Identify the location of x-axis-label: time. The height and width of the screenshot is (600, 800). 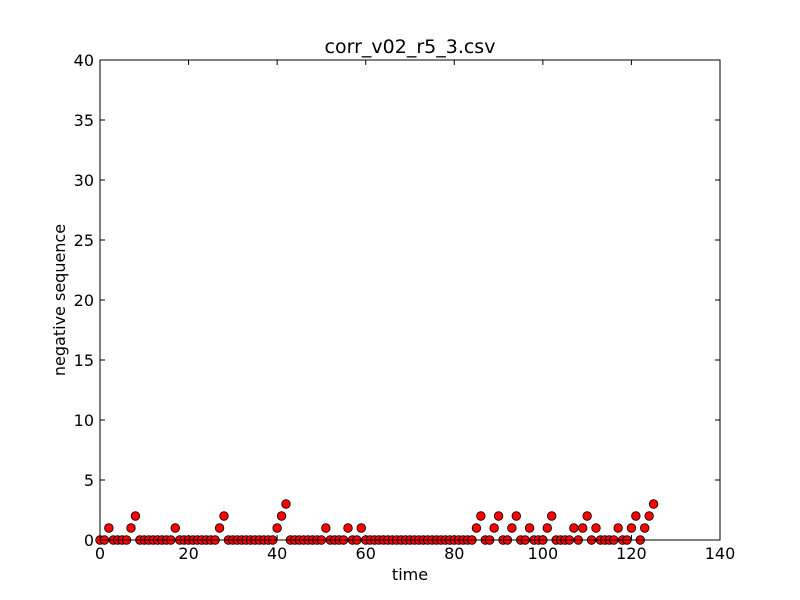
(410, 574).